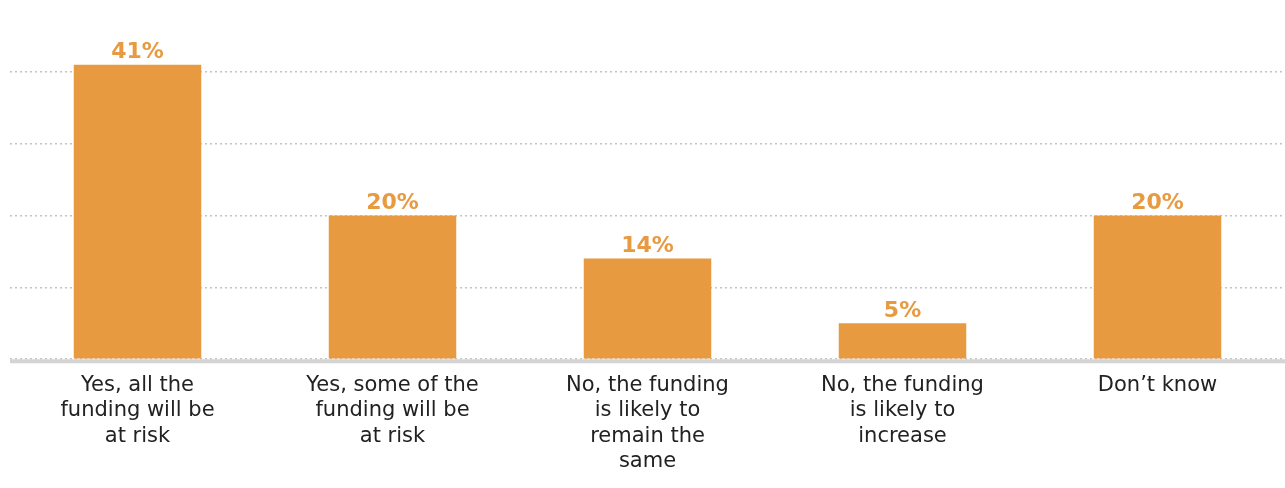  I want to click on x-tick-label: Yes, all the funding will be at risk, so click(137, 409).